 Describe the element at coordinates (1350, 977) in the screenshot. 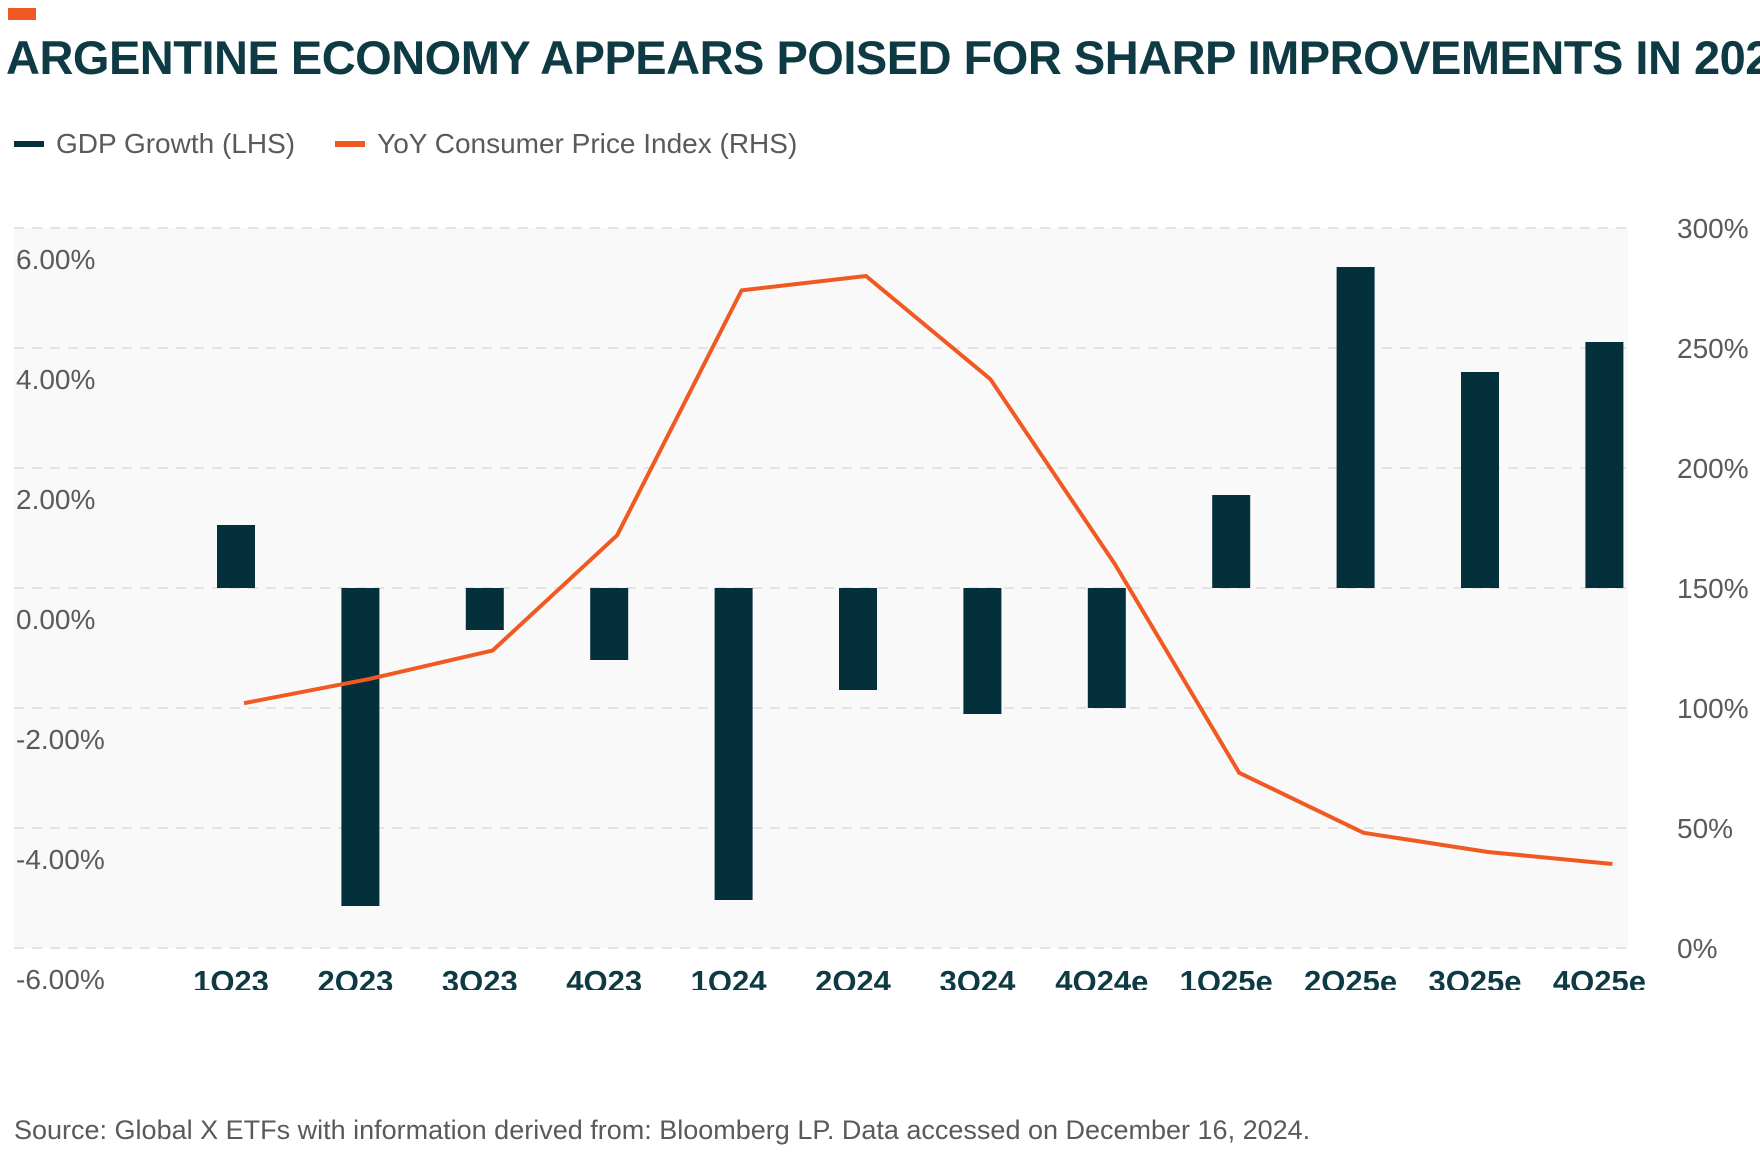

I see `category-label: 2Q25e` at that location.